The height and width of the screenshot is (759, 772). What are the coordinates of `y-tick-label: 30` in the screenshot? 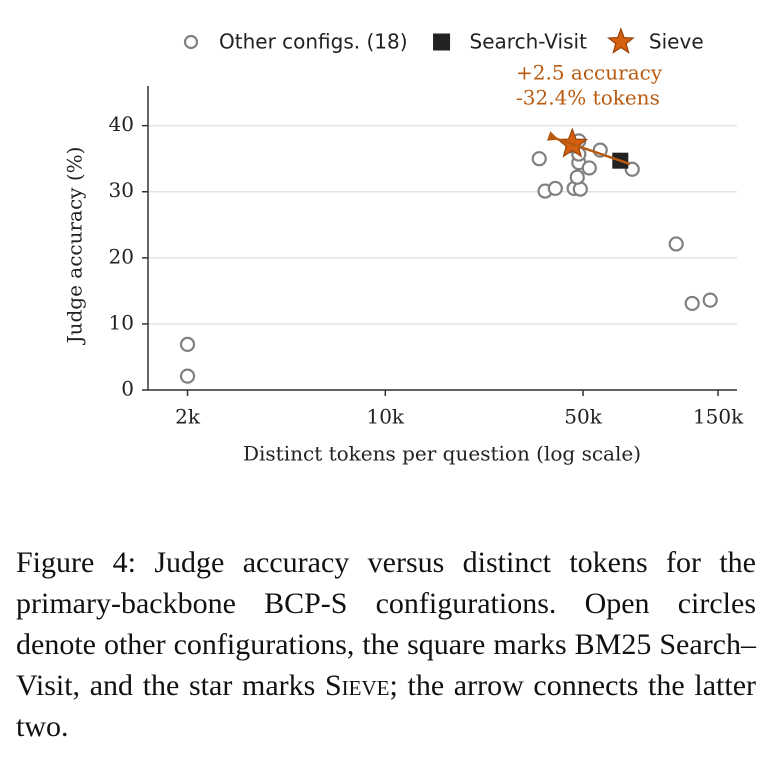 It's located at (121, 190).